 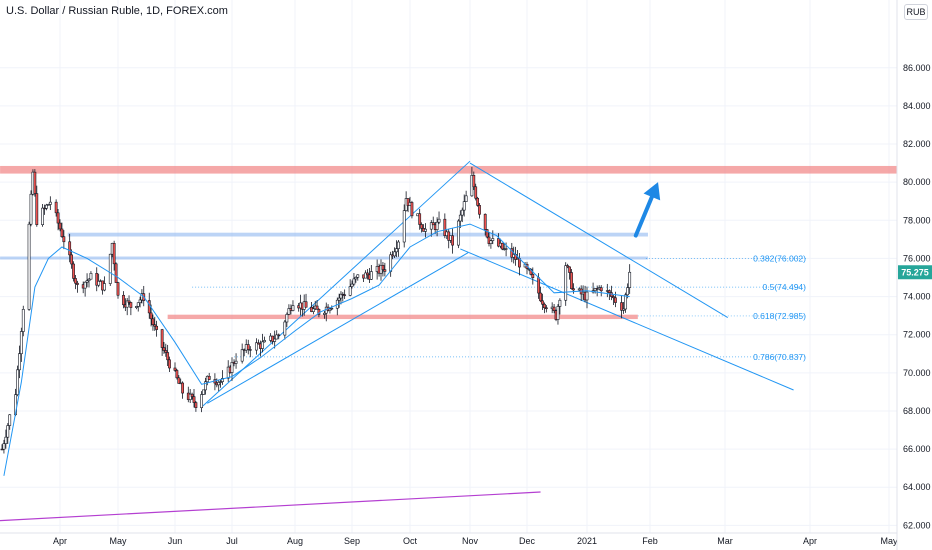 What do you see at coordinates (917, 411) in the screenshot?
I see `y-tick-label: 68.000` at bounding box center [917, 411].